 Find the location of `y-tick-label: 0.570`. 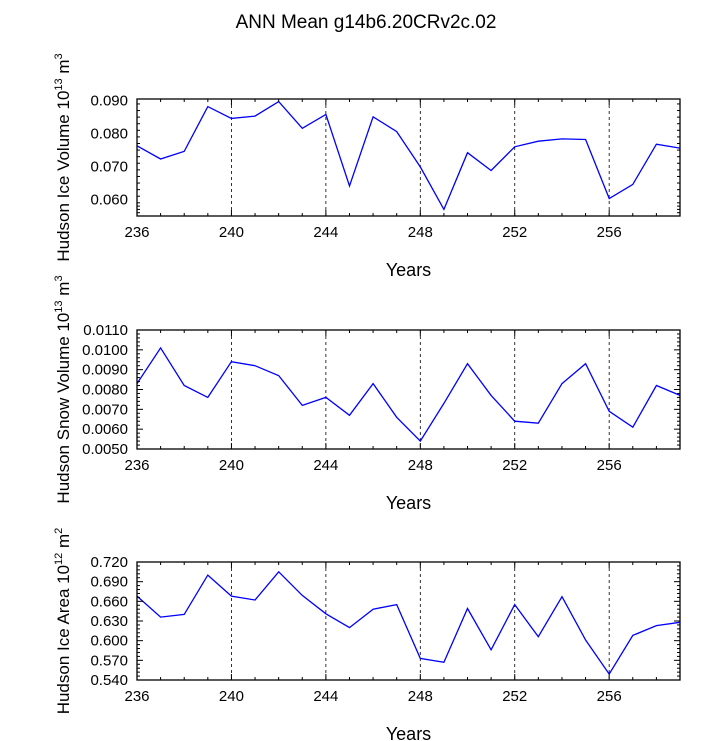

y-tick-label: 0.570 is located at coordinates (109, 660).